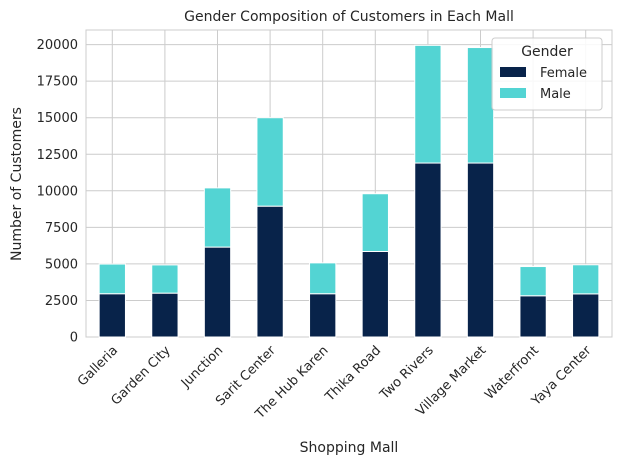 The height and width of the screenshot is (464, 622). Describe the element at coordinates (563, 73) in the screenshot. I see `legend-label-female: Female` at that location.